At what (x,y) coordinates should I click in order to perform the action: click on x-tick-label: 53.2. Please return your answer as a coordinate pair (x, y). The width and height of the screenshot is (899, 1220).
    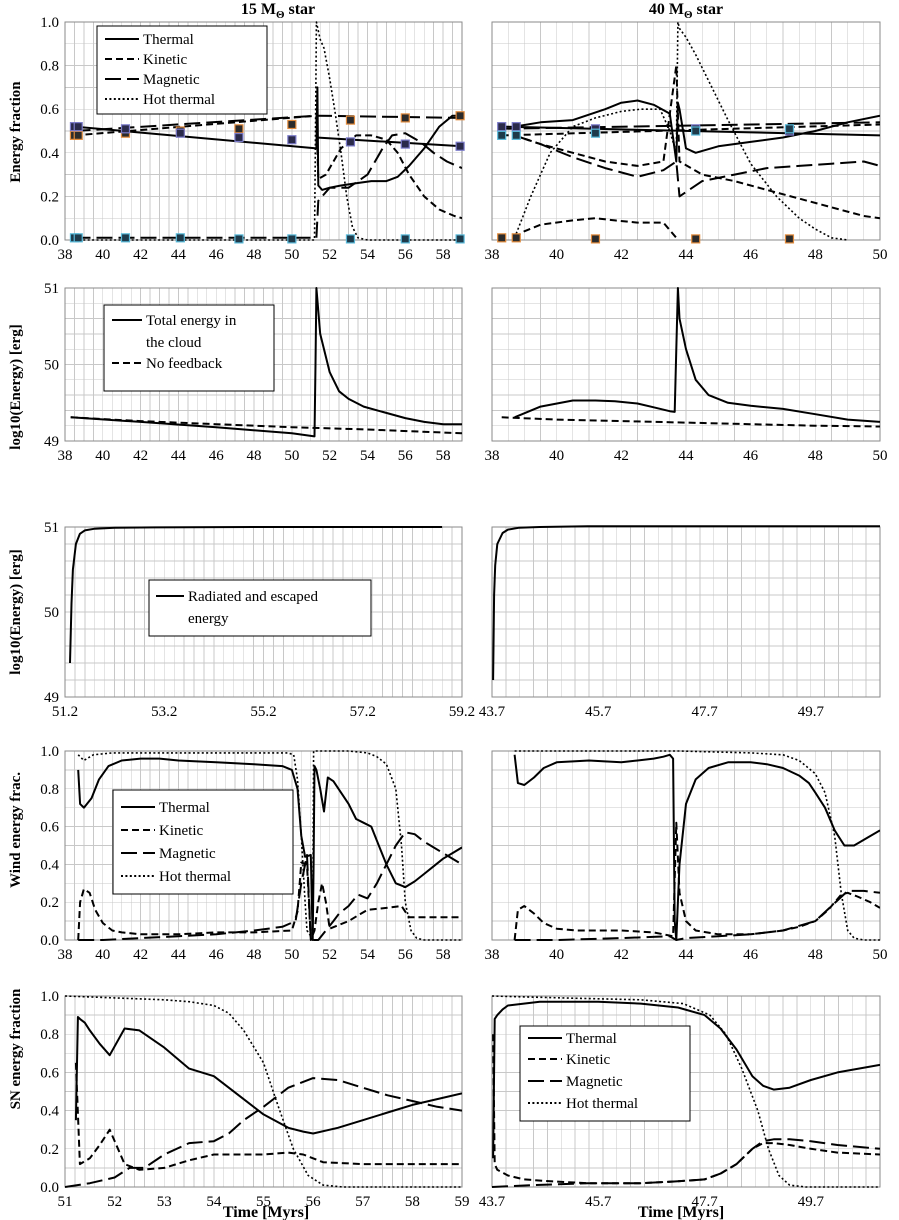
    Looking at the image, I should click on (164, 712).